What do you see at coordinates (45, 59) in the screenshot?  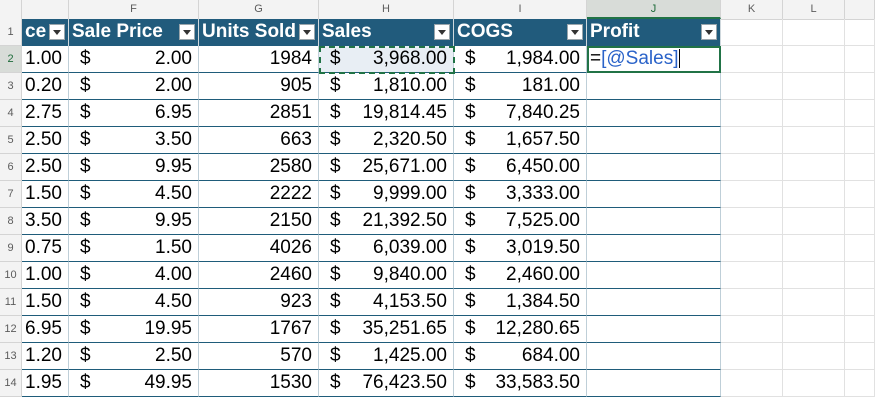 I see `cell-unit-price: 1.00` at bounding box center [45, 59].